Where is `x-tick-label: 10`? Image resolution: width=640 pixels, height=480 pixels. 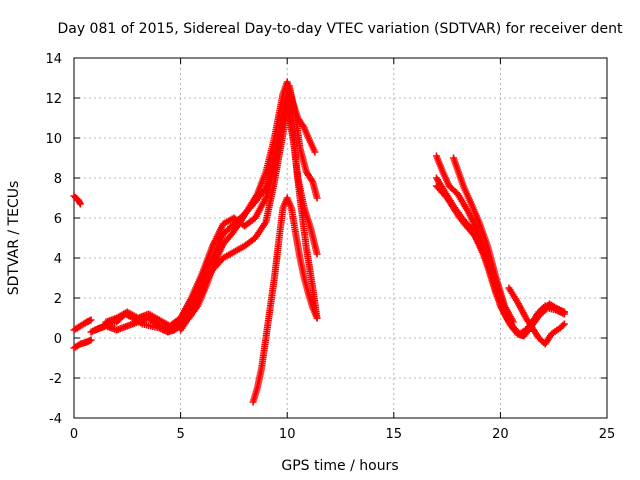
x-tick-label: 10 is located at coordinates (287, 434).